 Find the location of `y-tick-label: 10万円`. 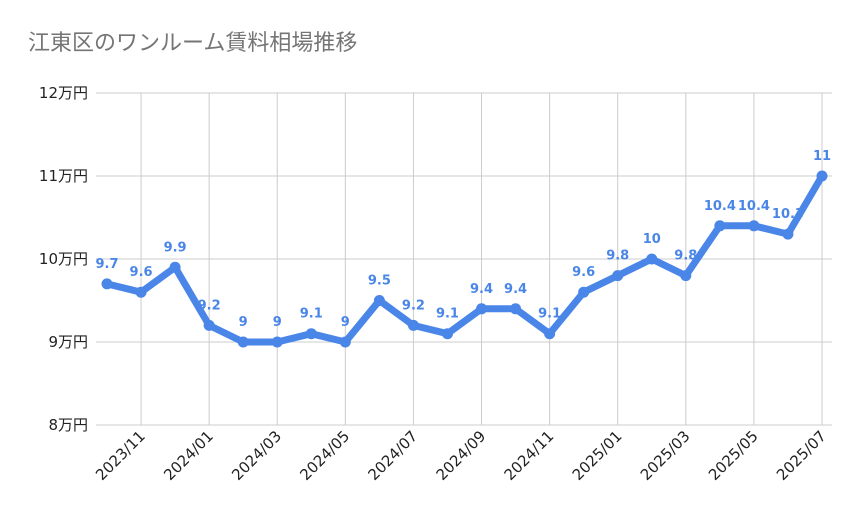

y-tick-label: 10万円 is located at coordinates (63, 259).